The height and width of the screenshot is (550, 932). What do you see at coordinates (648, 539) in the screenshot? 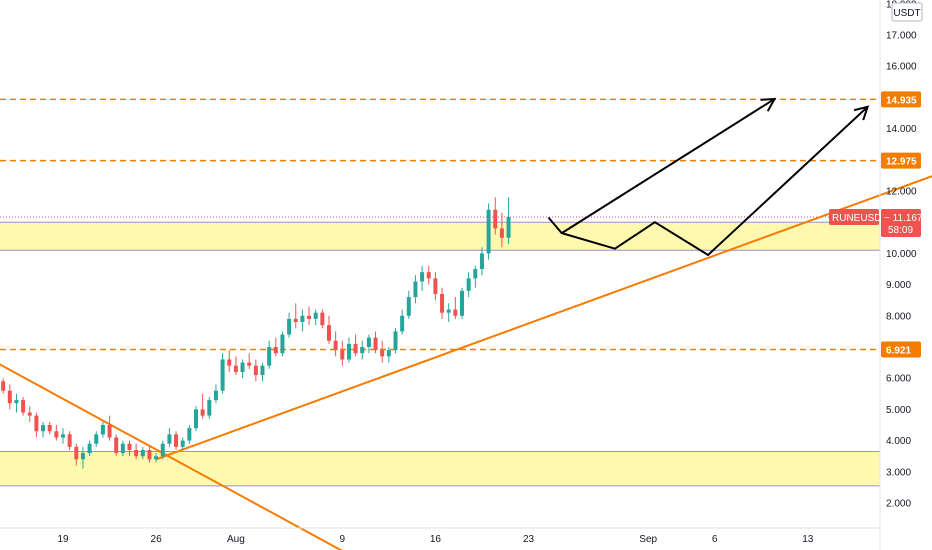
I see `time-tick-Sep: Sep` at bounding box center [648, 539].